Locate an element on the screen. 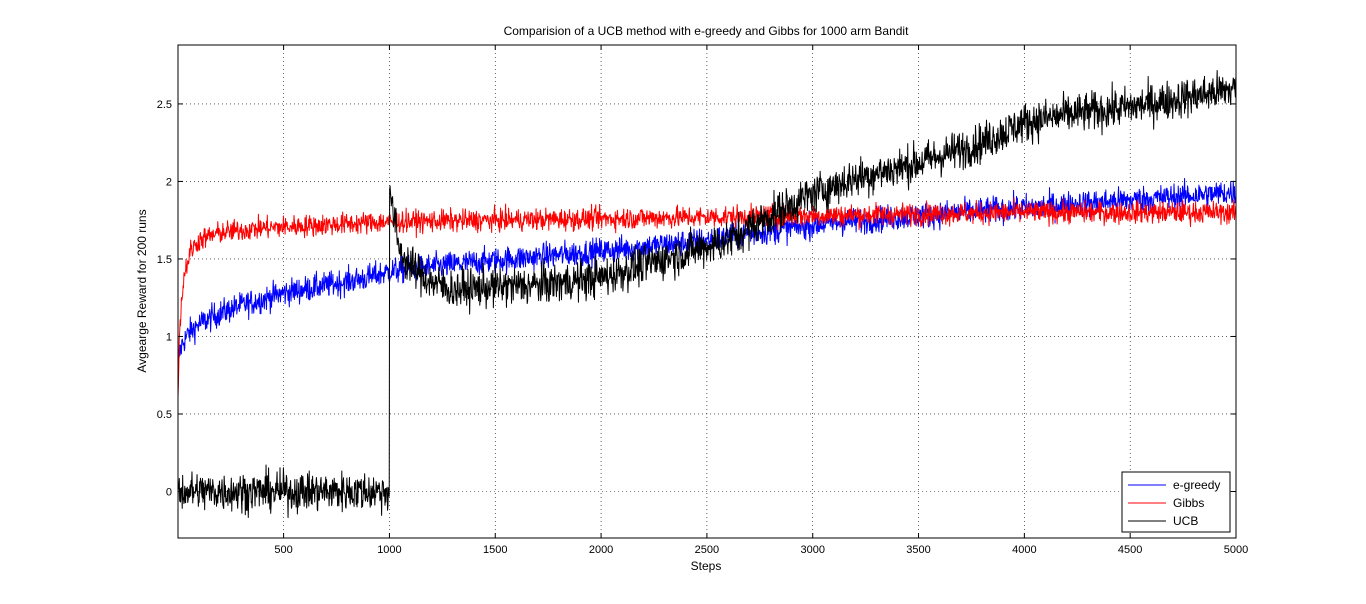  y-tick-label: 2.5 is located at coordinates (164, 105).